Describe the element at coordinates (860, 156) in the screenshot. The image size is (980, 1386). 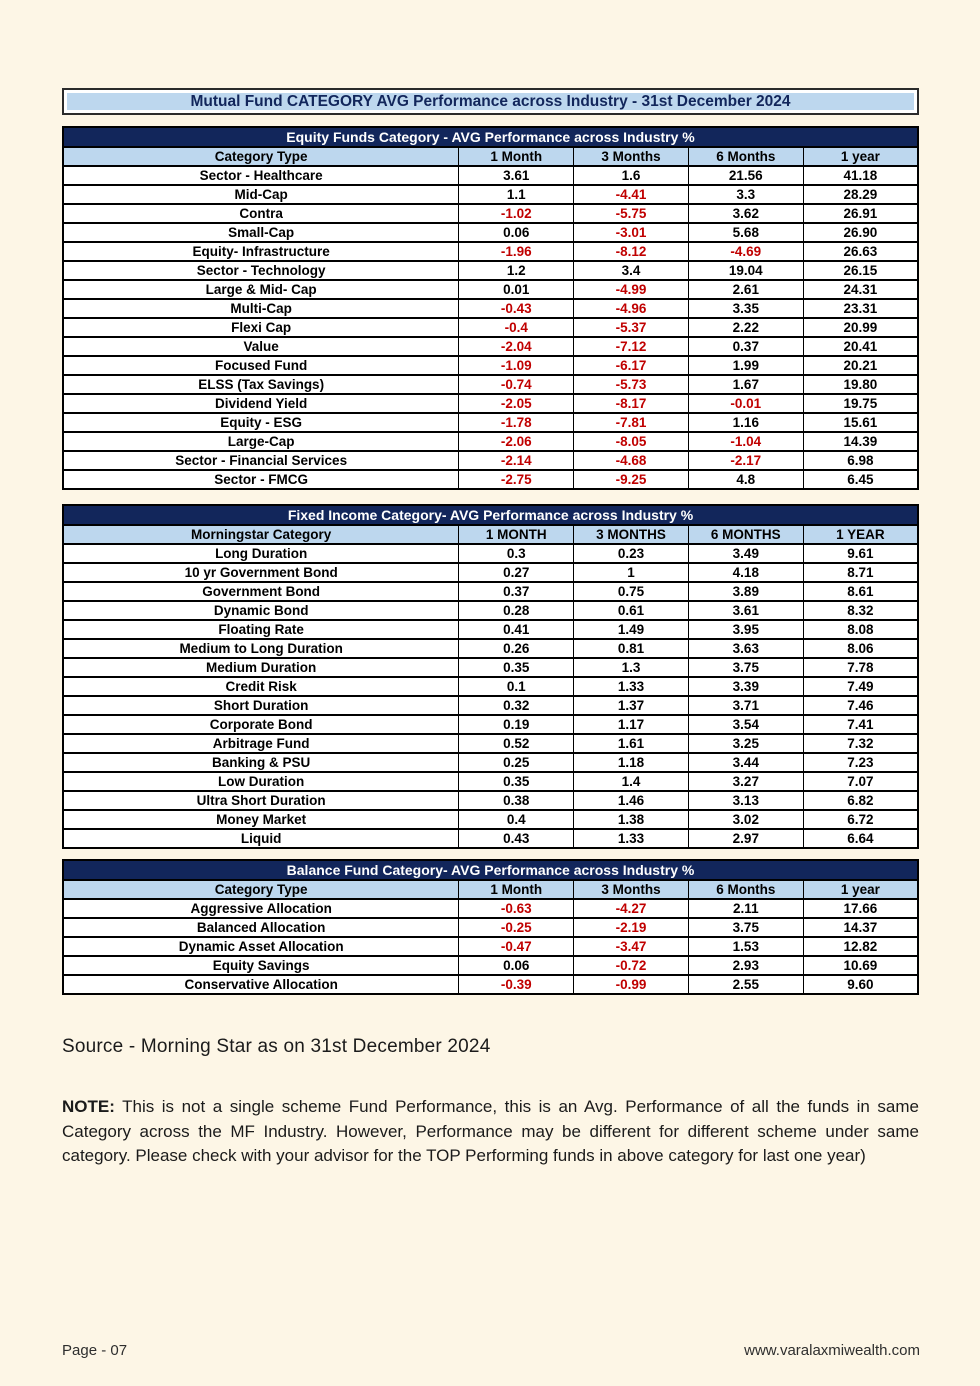
I see `column-header: 1 year` at that location.